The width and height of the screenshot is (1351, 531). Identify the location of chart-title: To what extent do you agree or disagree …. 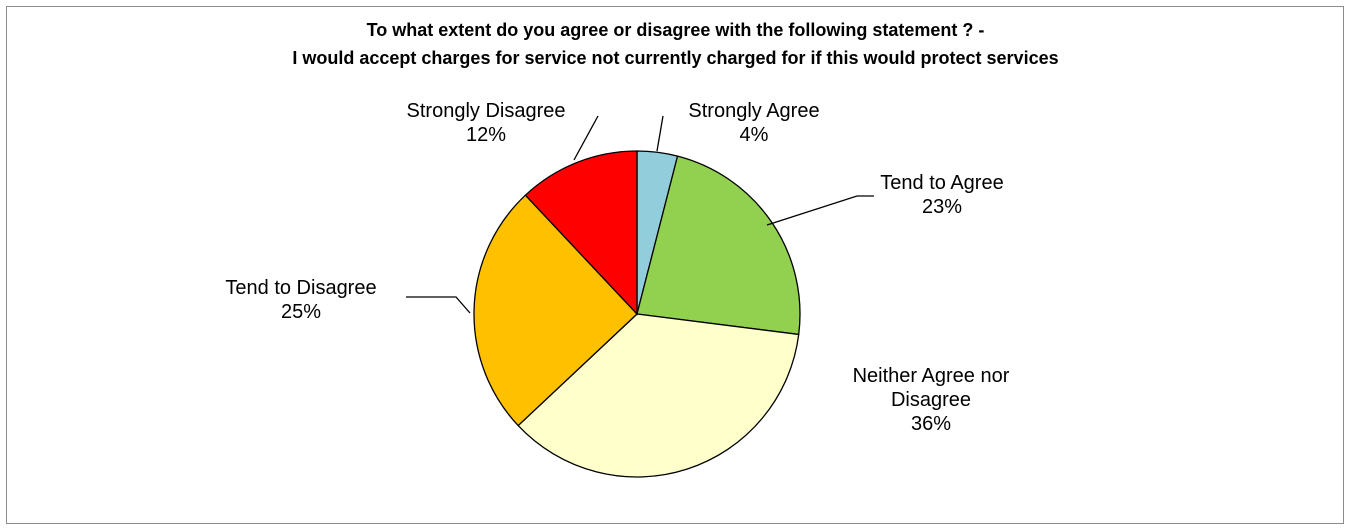
(675, 44).